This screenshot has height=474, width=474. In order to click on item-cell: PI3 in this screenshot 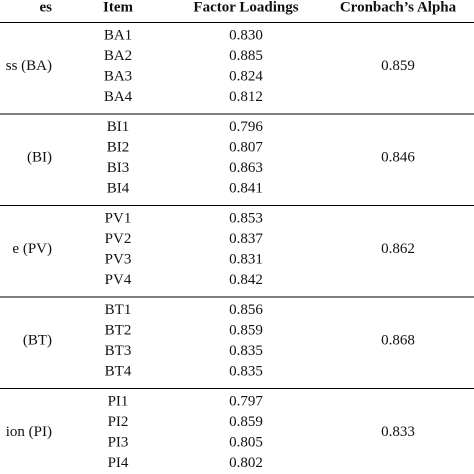, I will do `click(118, 442)`.